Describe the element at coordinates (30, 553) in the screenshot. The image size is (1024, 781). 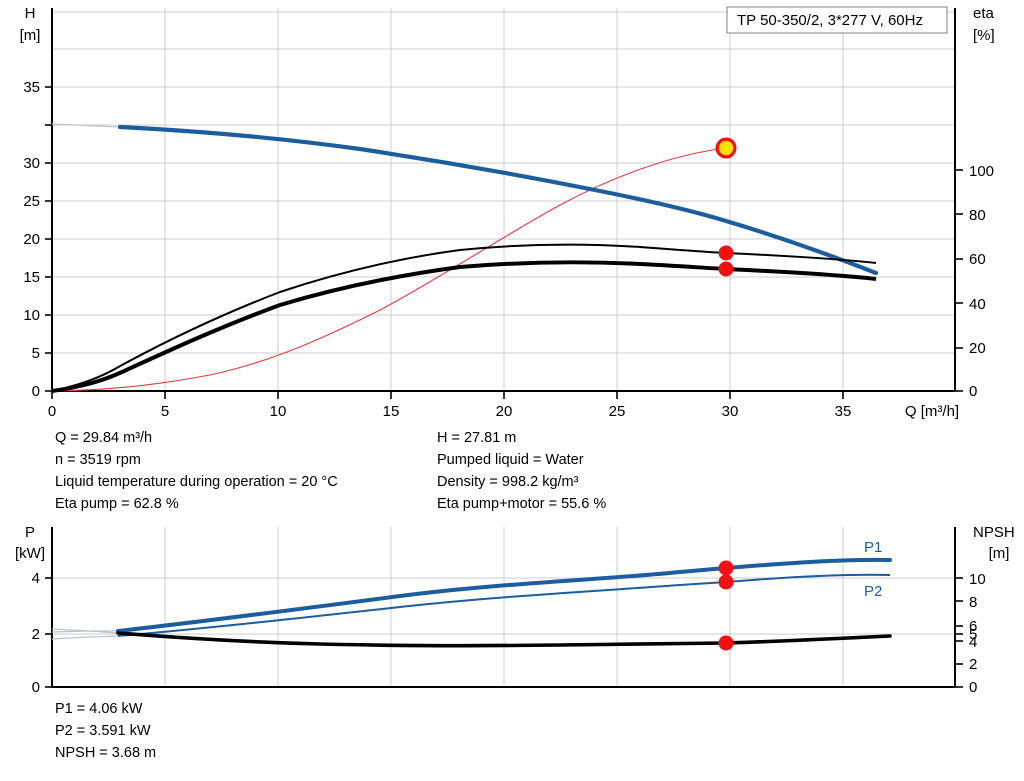
I see `bottom-chart-y-axis-title-line2: [kW]` at that location.